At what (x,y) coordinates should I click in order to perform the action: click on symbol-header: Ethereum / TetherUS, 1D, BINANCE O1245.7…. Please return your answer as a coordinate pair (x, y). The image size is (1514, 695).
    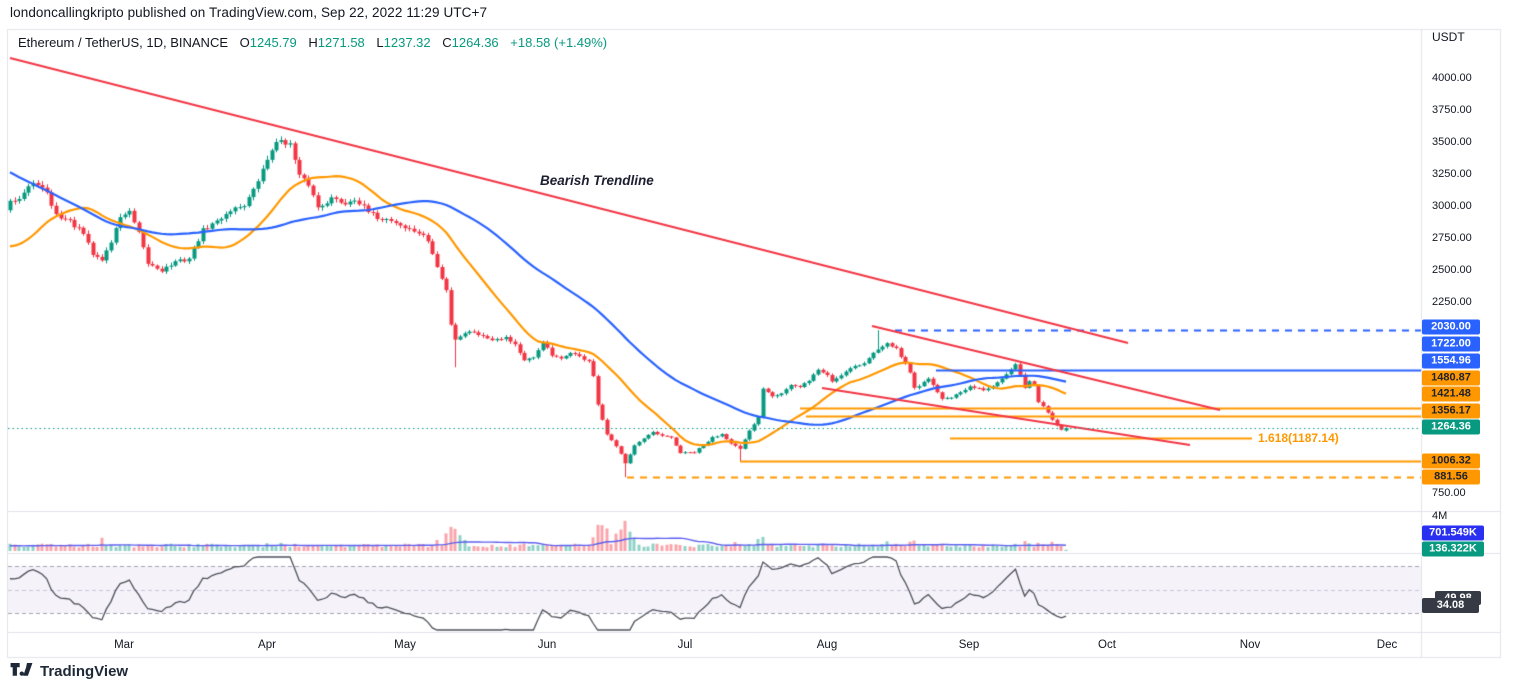
    Looking at the image, I should click on (312, 42).